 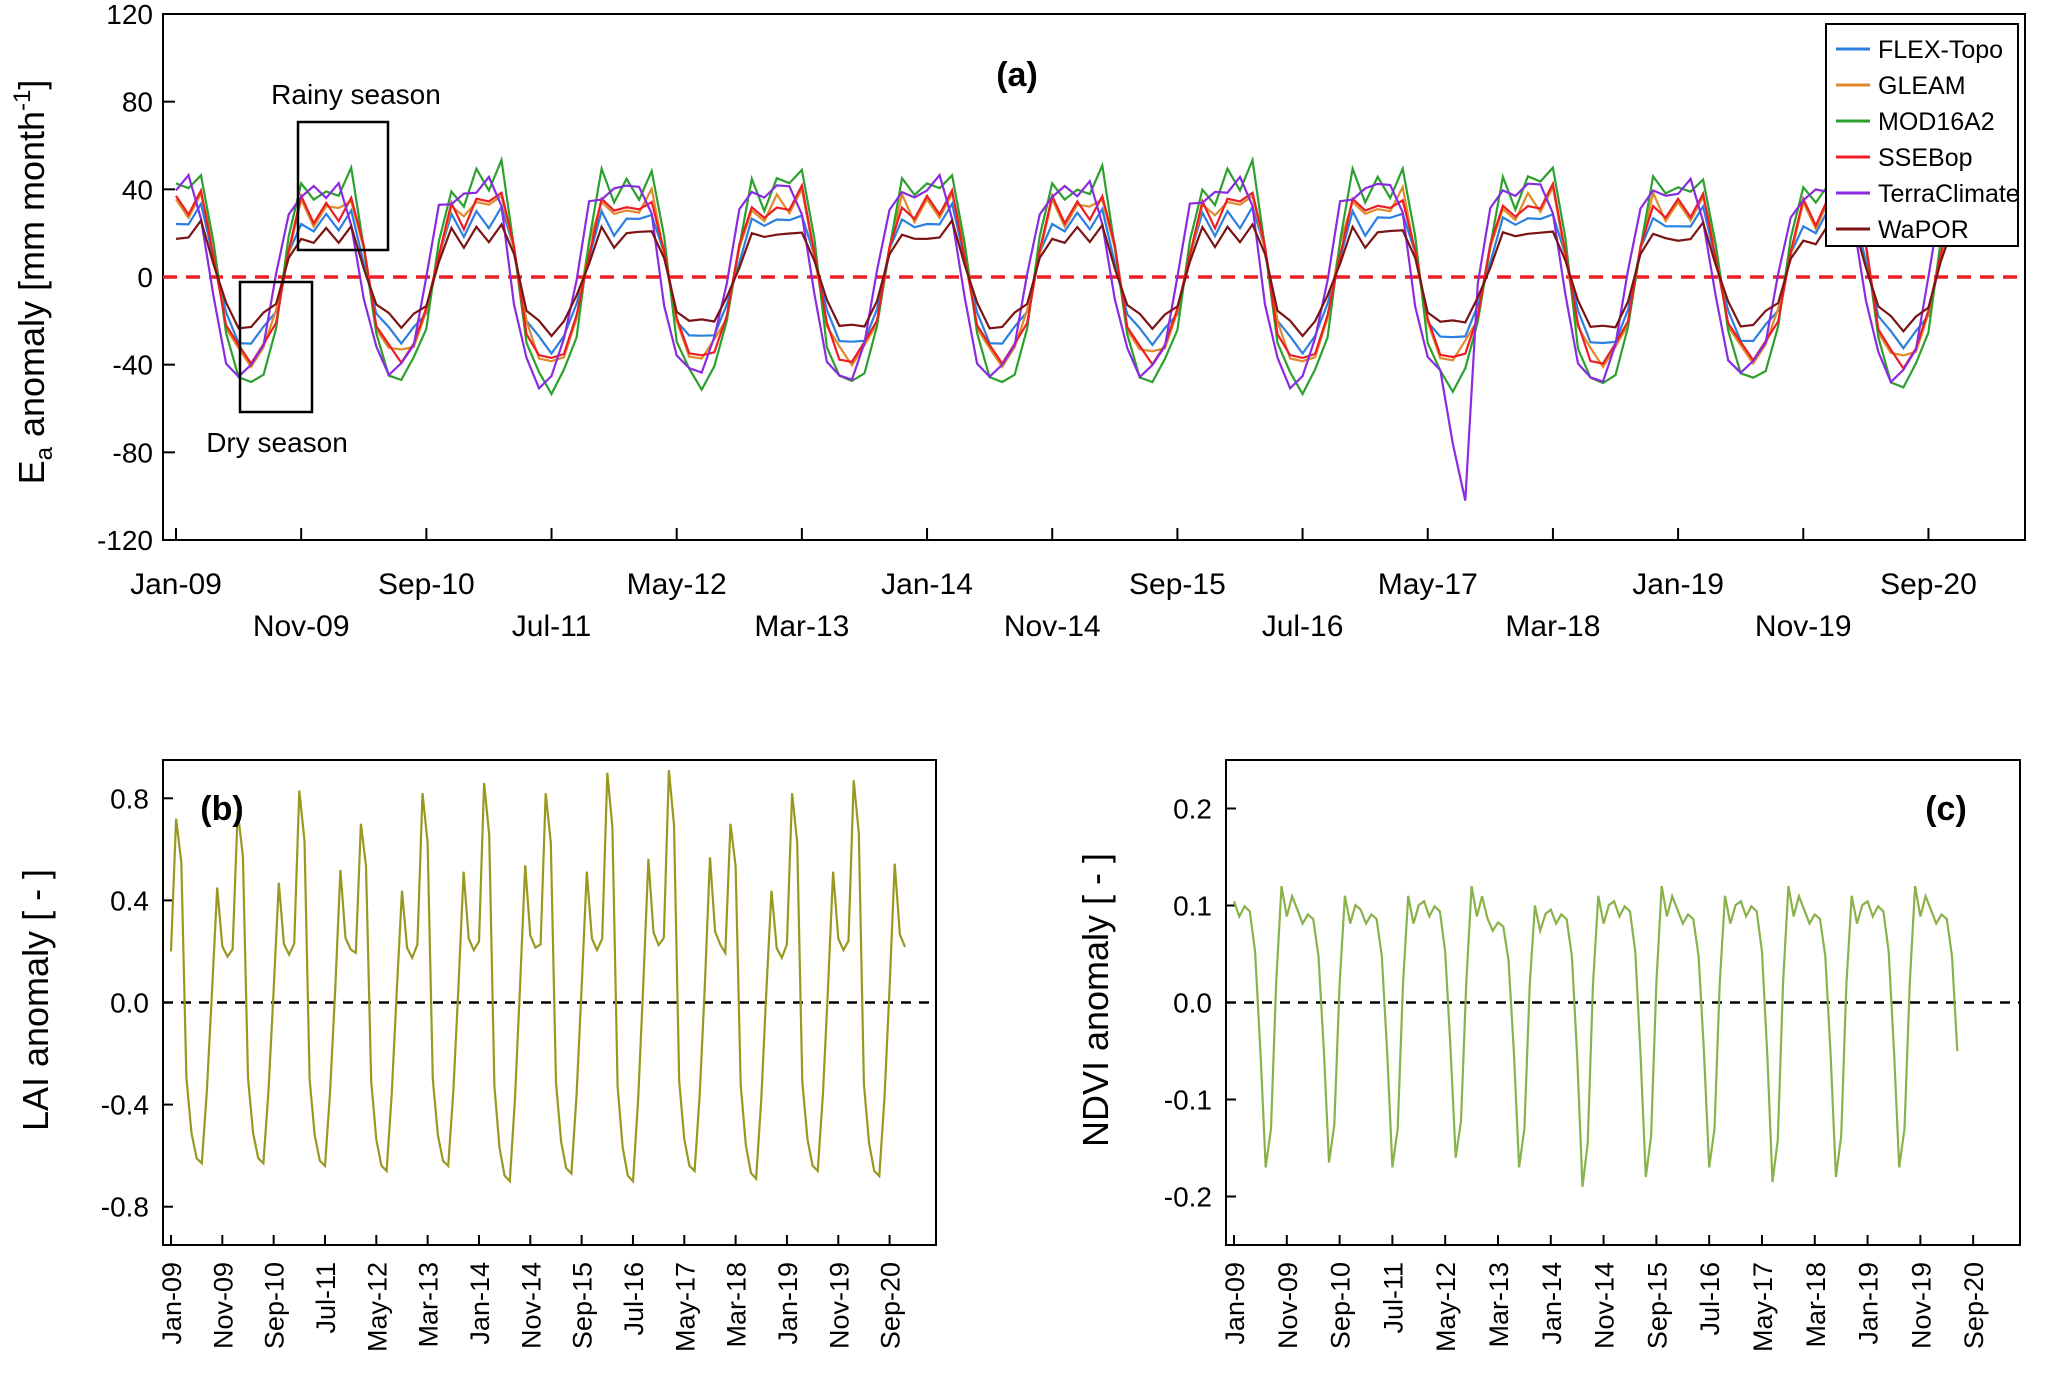 I want to click on legend-entry: FLEX-Topo, so click(x=1940, y=50).